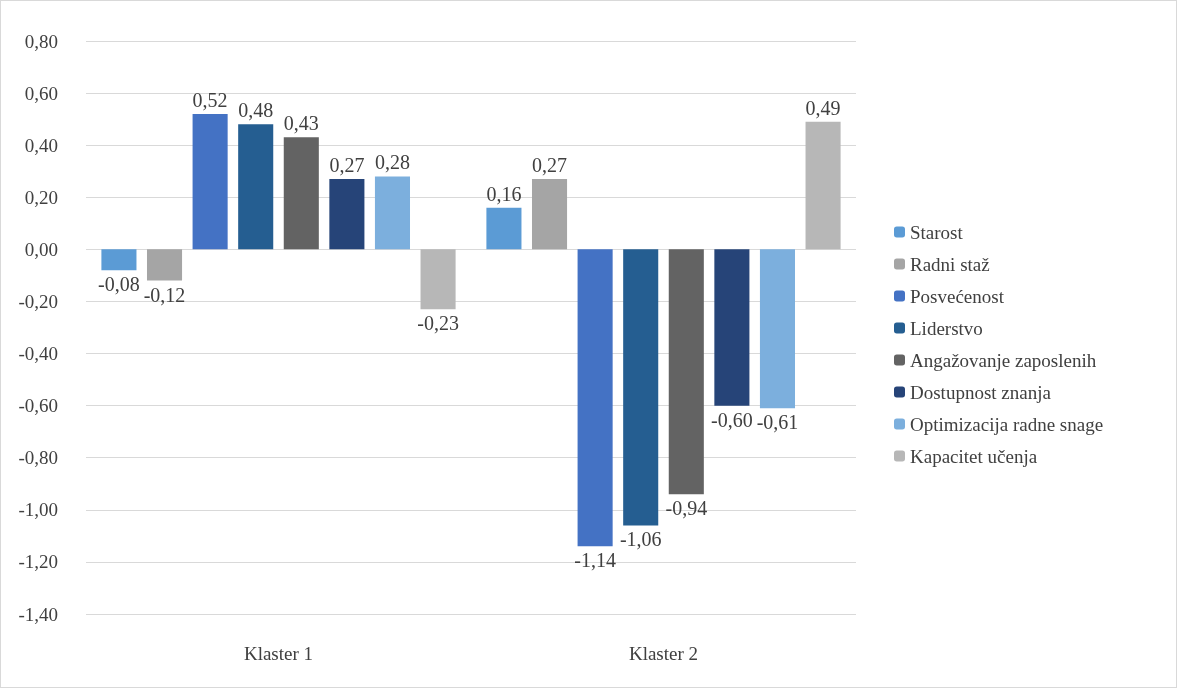 The image size is (1177, 688). What do you see at coordinates (1003, 360) in the screenshot?
I see `legend-label: Angažovanje zaposlenih` at bounding box center [1003, 360].